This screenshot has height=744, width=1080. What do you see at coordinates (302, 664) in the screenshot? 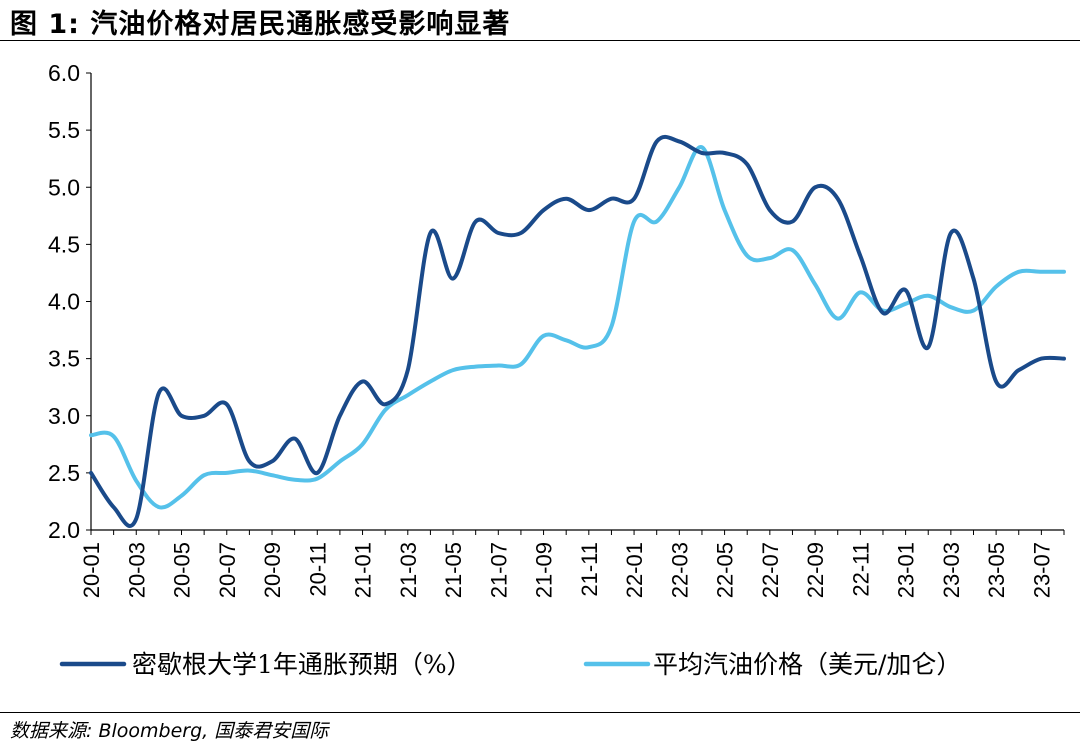
I see `legend-label-1: 密歇根大学1年通胀预期（%）` at bounding box center [302, 664].